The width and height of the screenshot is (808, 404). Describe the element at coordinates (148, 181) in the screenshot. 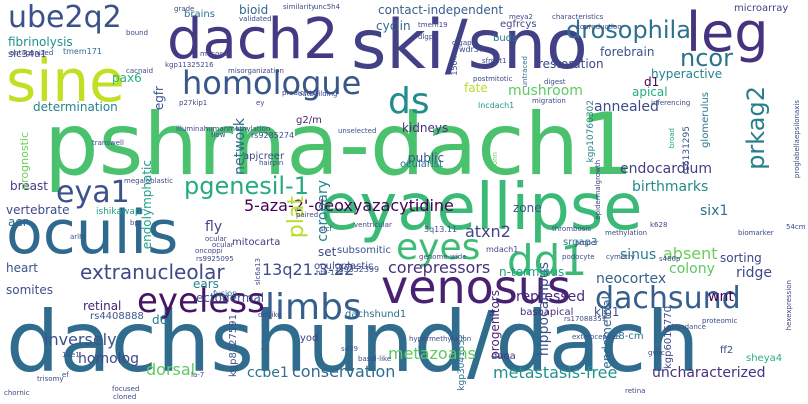

I see `cloud-word: megaloblastic` at that location.